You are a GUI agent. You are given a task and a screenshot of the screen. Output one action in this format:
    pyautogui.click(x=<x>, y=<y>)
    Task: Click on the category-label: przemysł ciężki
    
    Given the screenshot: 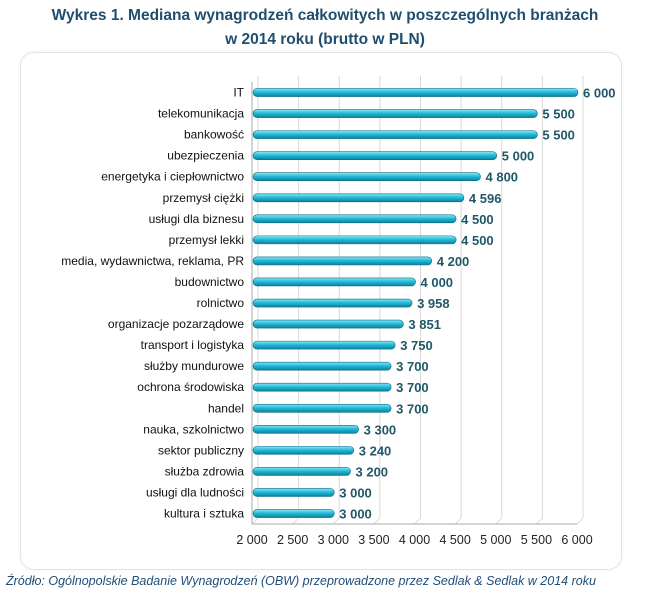 What is the action you would take?
    pyautogui.click(x=203, y=198)
    